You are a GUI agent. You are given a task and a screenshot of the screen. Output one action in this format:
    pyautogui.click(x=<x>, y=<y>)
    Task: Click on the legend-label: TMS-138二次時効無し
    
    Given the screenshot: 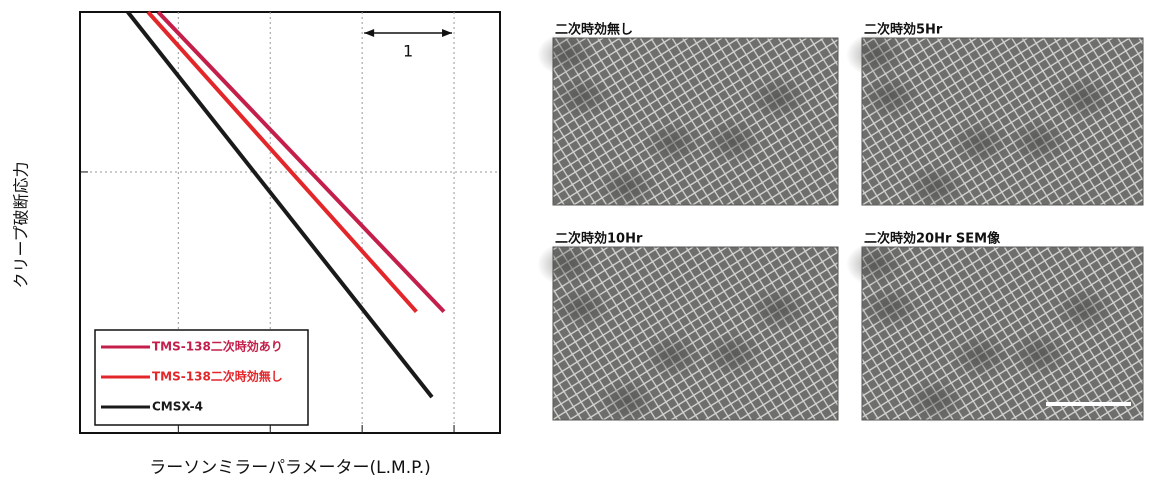 What is the action you would take?
    pyautogui.click(x=217, y=376)
    